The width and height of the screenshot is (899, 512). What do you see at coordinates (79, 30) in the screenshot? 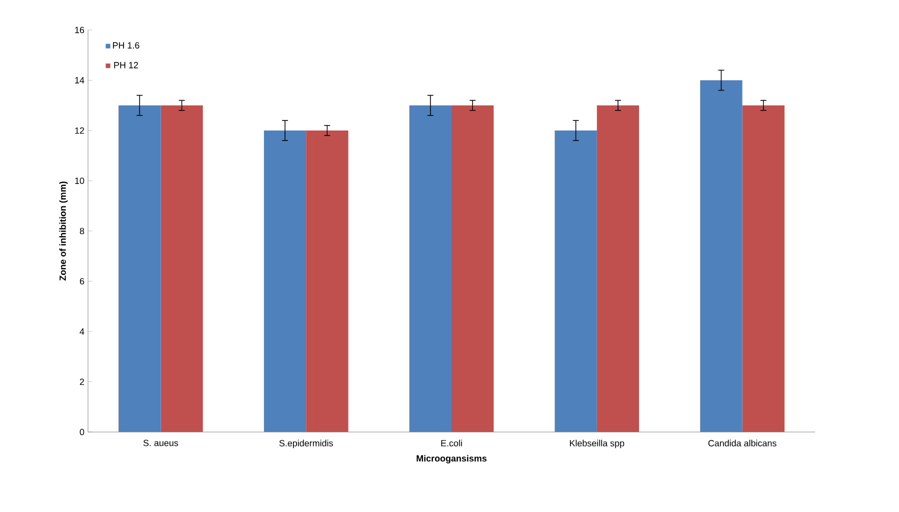
I see `y-tick-label: 16` at bounding box center [79, 30].